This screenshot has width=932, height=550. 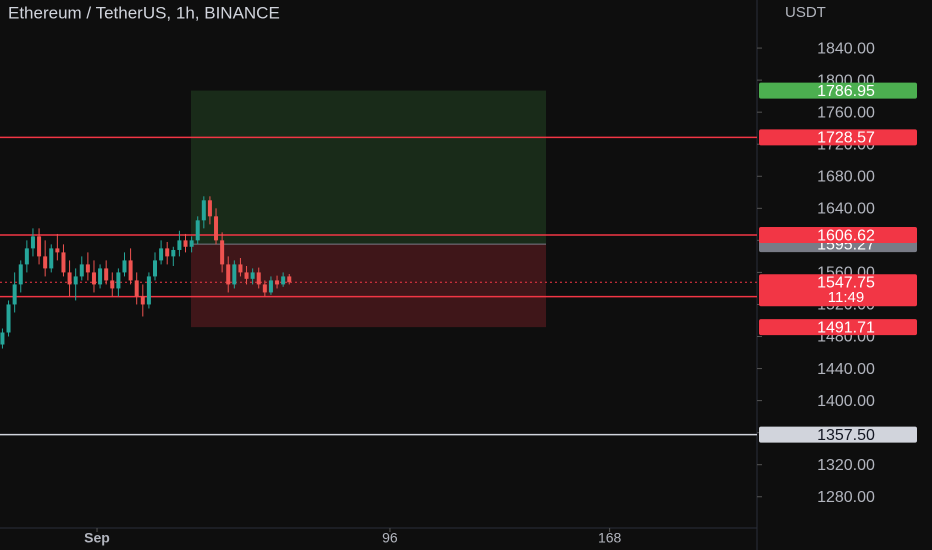 I want to click on y-tick-label: 1840.00, so click(x=846, y=48).